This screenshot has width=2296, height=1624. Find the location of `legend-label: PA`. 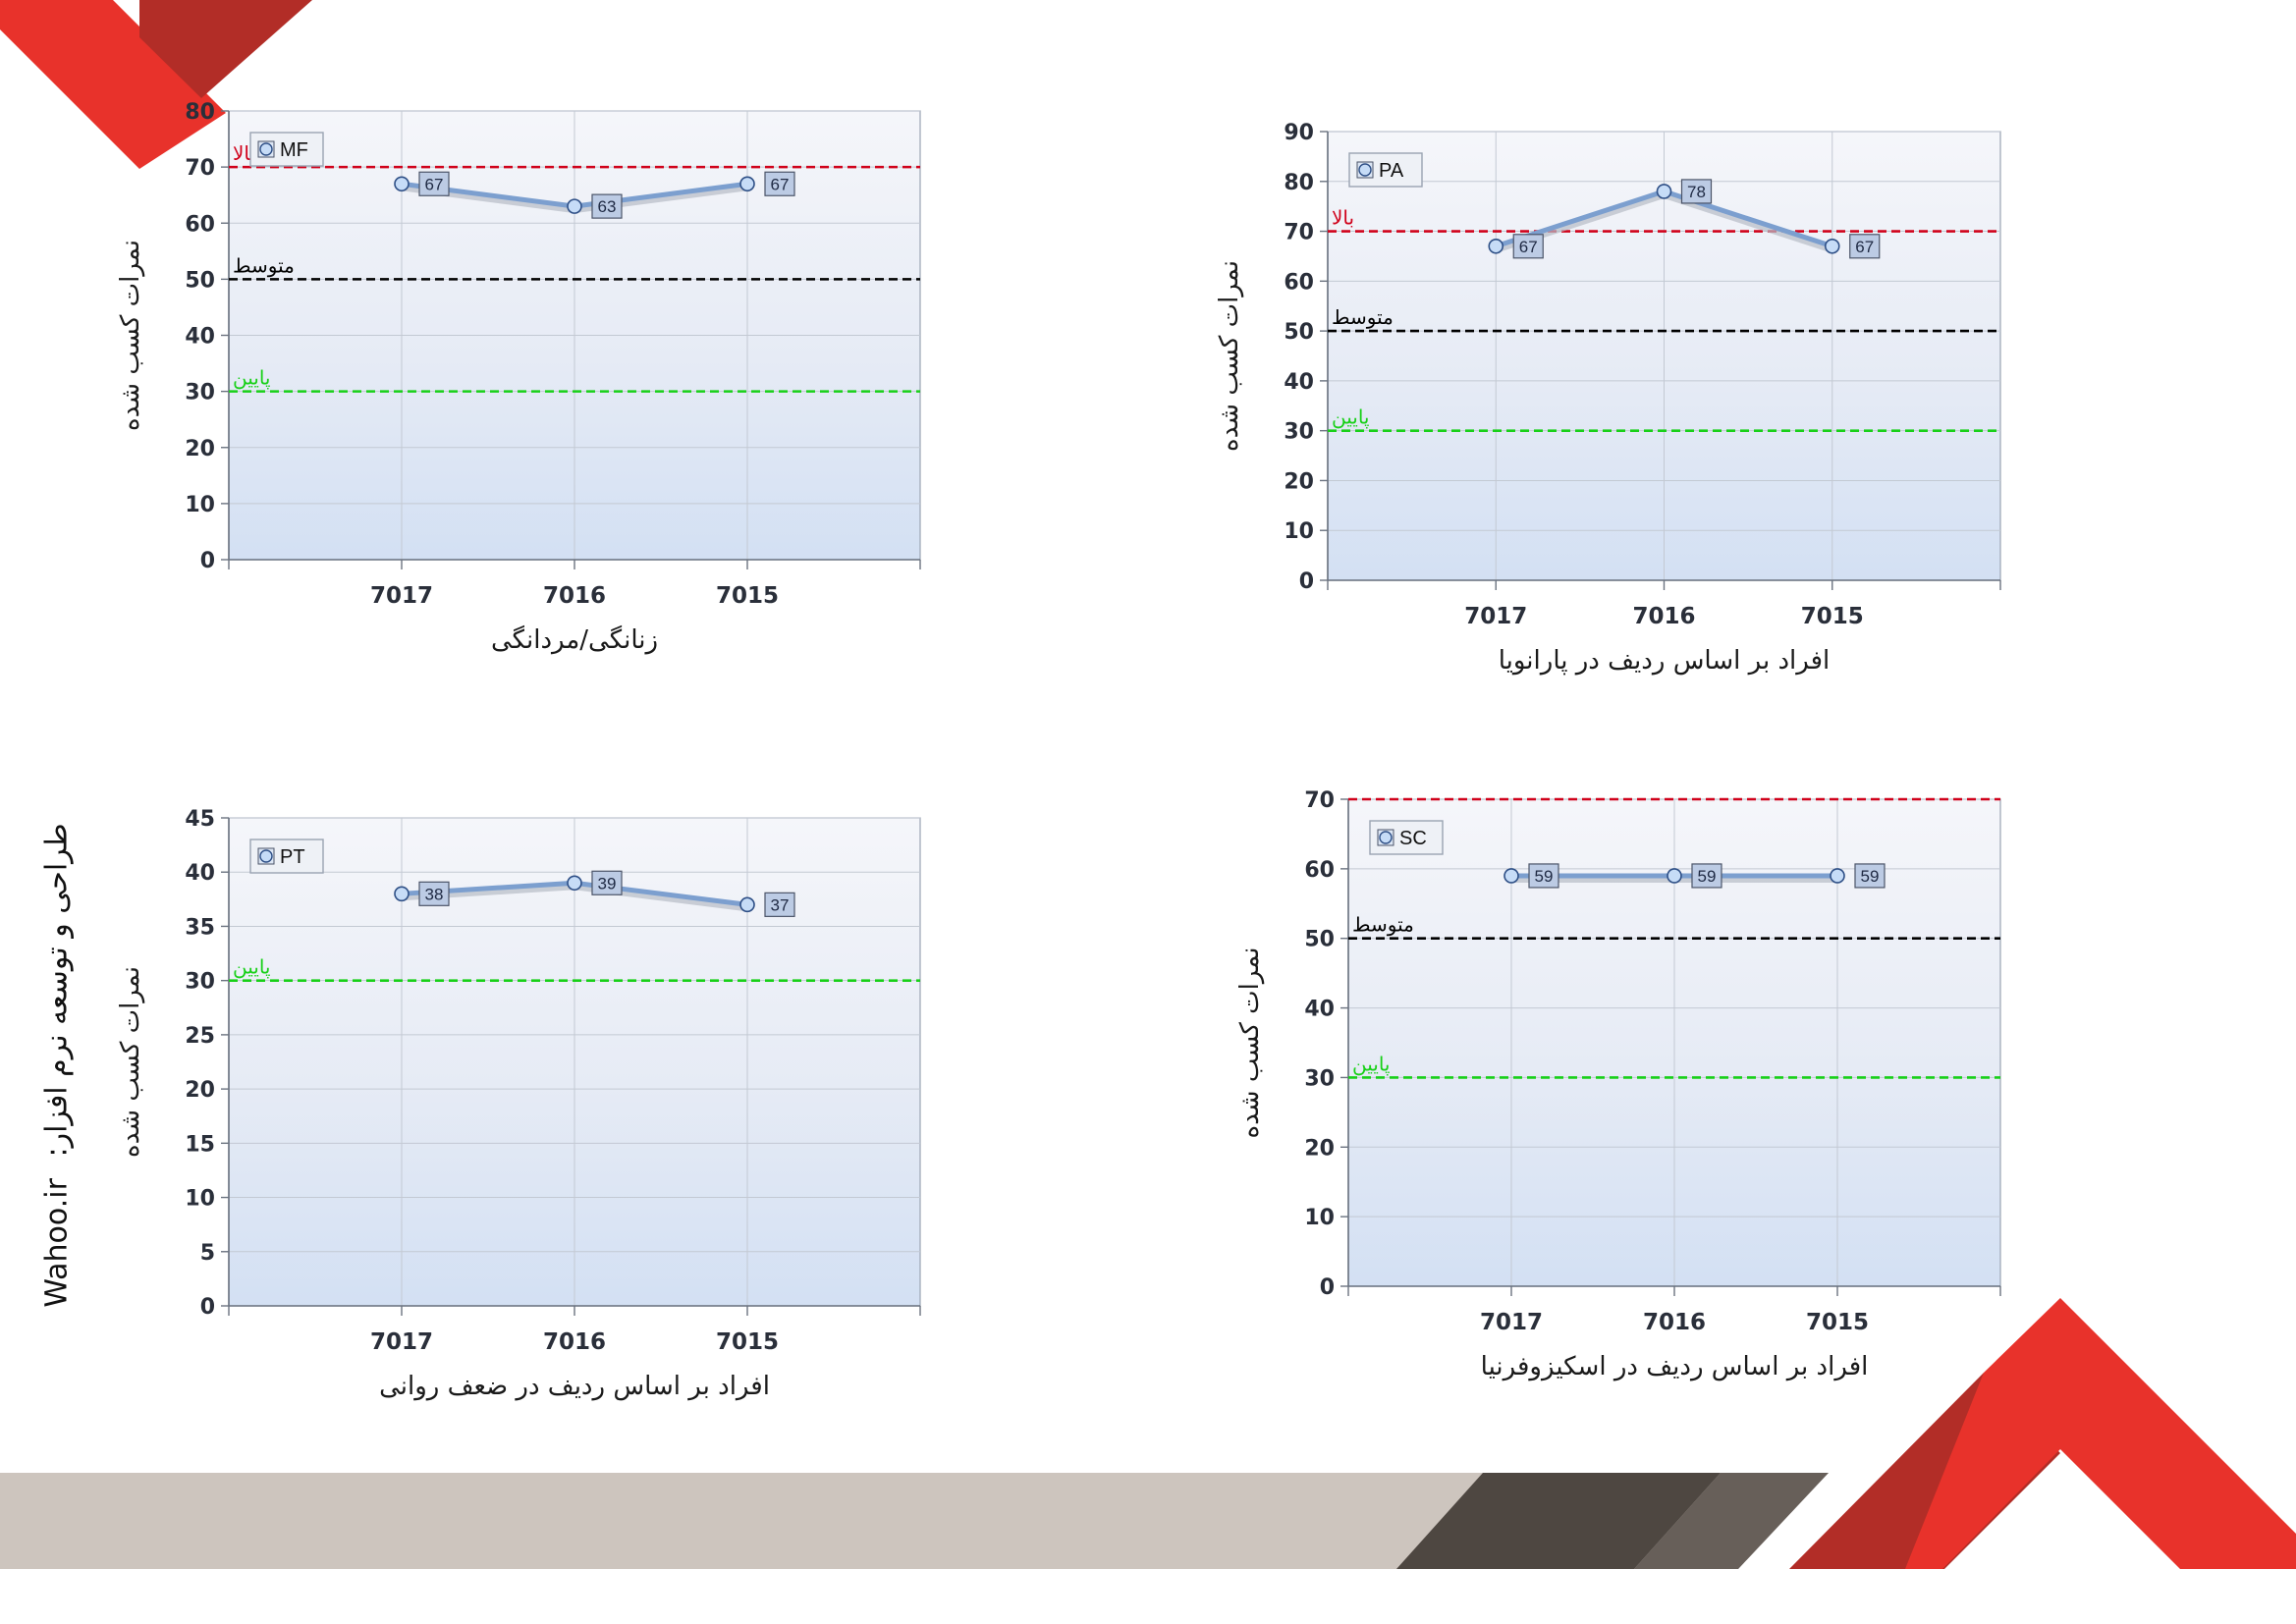

legend-label: PA is located at coordinates (1391, 171).